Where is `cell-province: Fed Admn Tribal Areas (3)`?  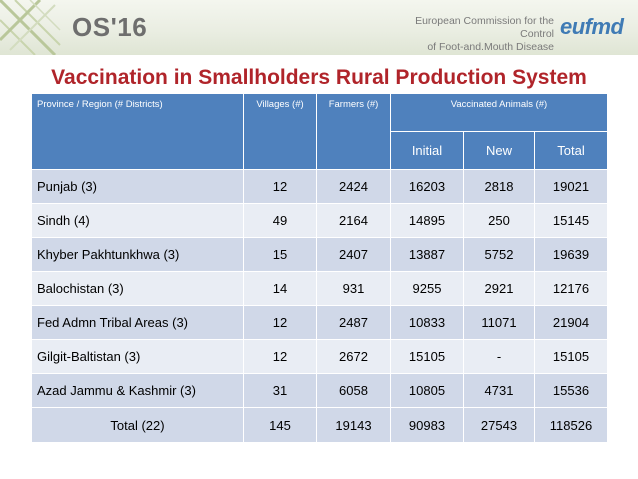
cell-province: Fed Admn Tribal Areas (3) is located at coordinates (137, 322).